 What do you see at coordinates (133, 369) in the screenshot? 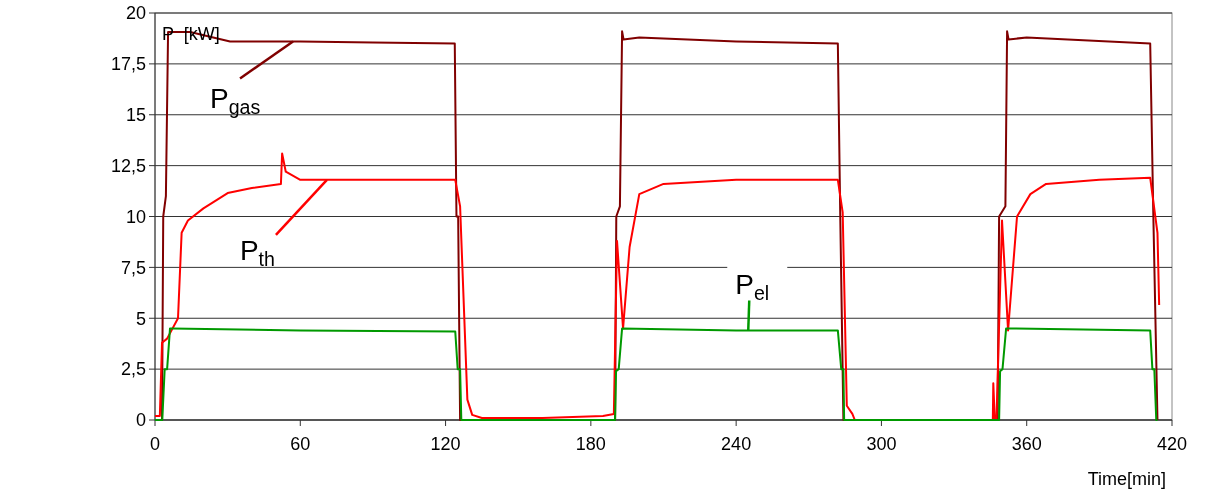
I see `y-tick-label: 2,5` at bounding box center [133, 369].